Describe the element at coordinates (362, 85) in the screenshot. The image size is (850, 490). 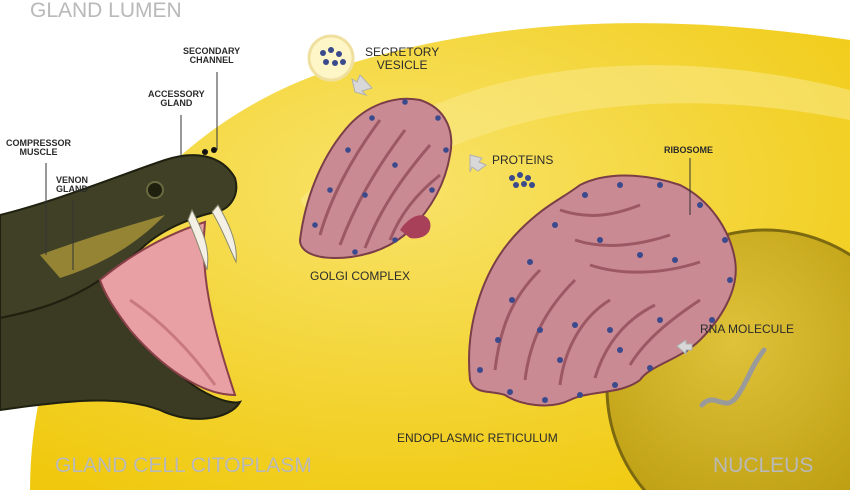
I see `arrow-golgi-to-vesicle` at that location.